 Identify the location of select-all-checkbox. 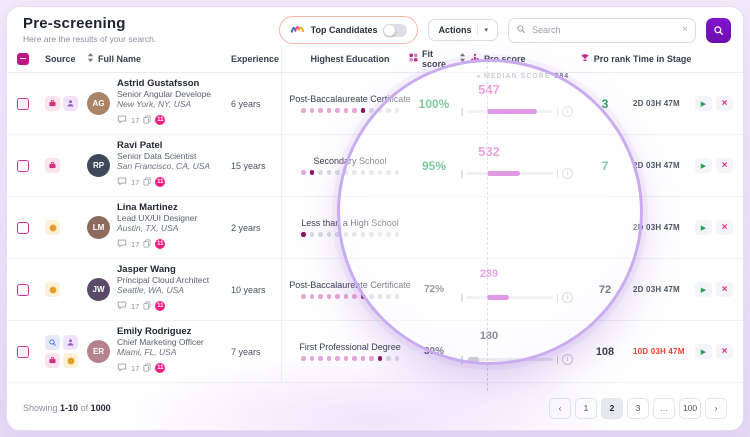
(23, 58).